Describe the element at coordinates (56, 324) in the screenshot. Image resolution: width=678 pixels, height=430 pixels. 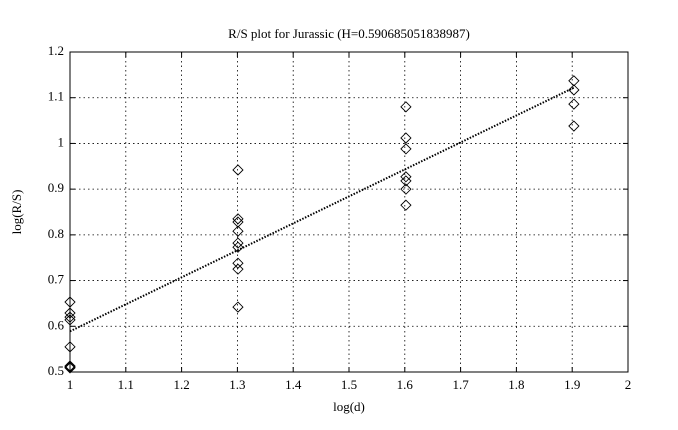
I see `y-tick-label: 0.6` at that location.